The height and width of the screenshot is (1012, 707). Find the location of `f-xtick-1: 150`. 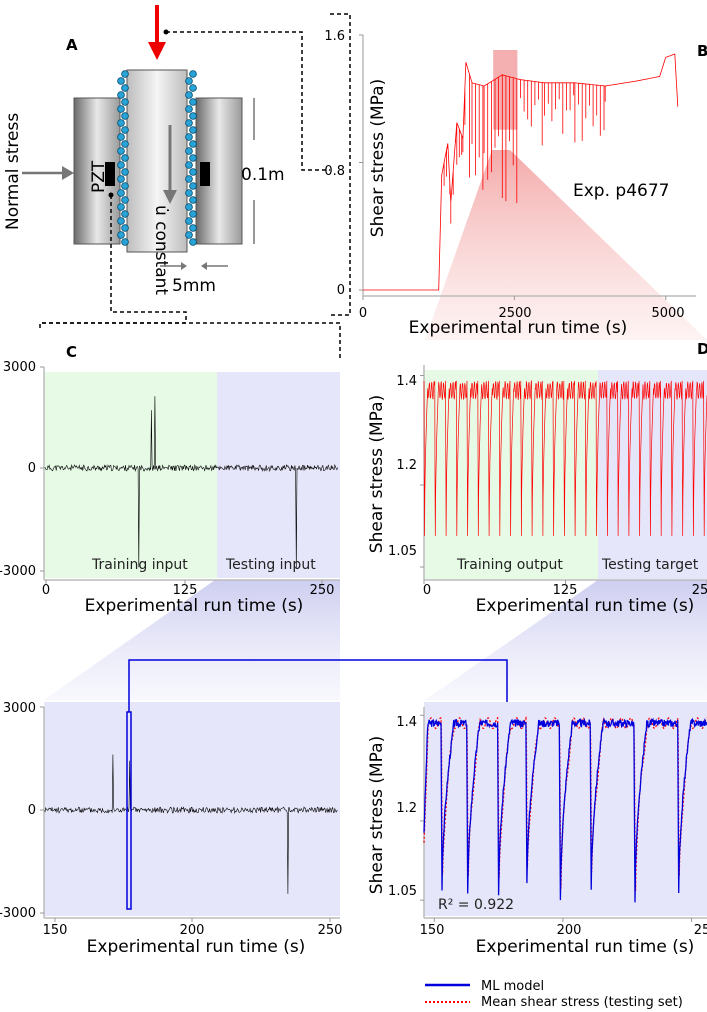

f-xtick-1: 150 is located at coordinates (432, 930).